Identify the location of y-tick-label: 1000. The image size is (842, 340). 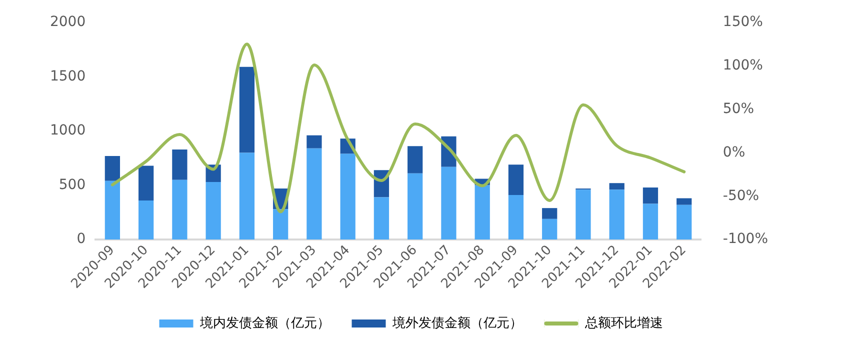
(68, 130).